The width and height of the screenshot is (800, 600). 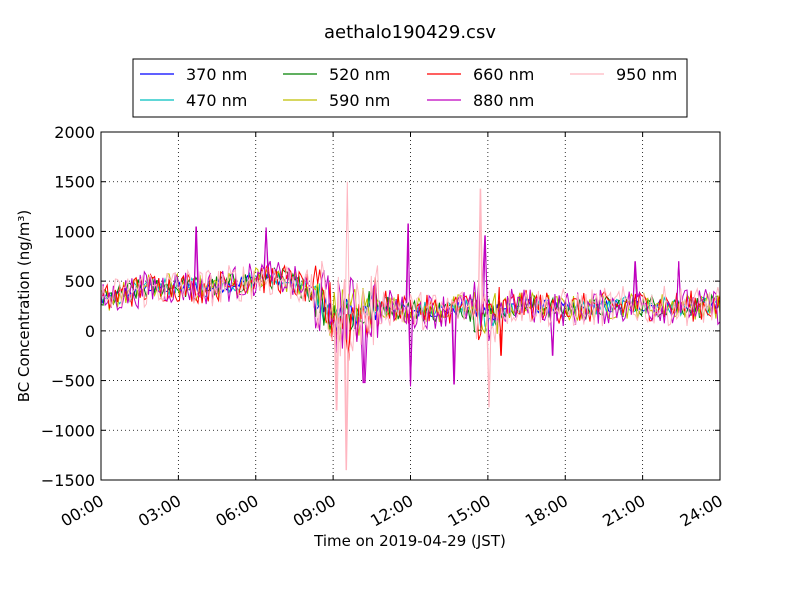 I want to click on legend-label: 880 nm, so click(x=503, y=100).